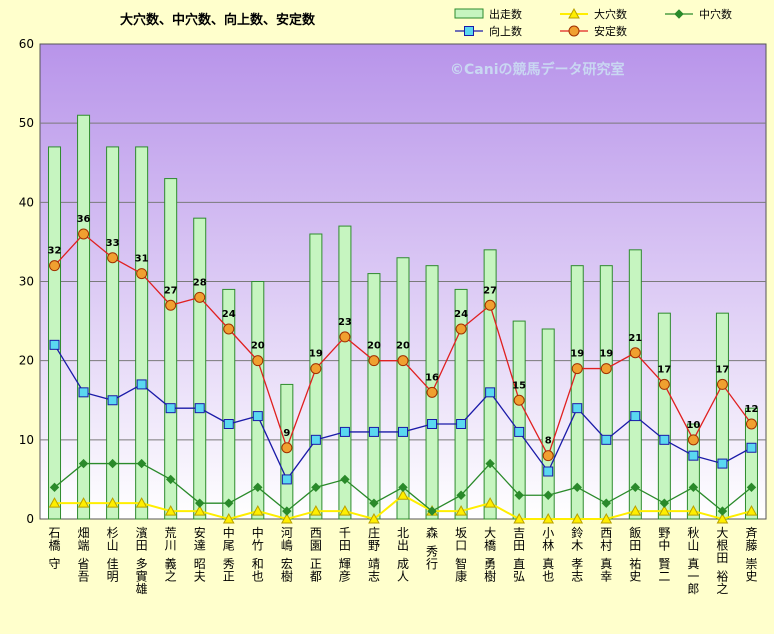  I want to click on x-tick-label: 中尾 秀正, so click(229, 554).